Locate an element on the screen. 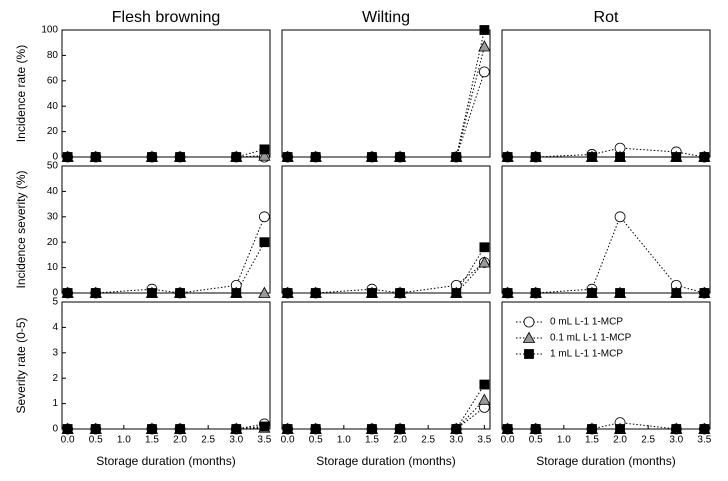 This screenshot has height=481, width=728. panel-title: Wilting is located at coordinates (386, 17).